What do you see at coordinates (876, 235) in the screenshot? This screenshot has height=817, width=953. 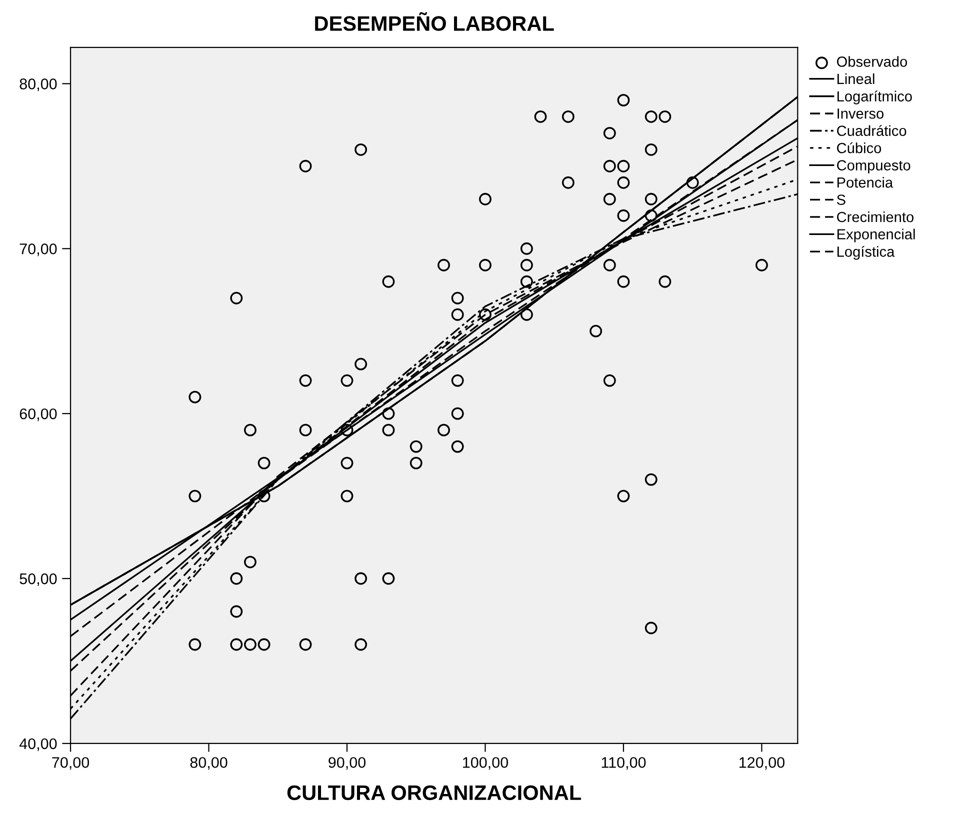 I see `legend-label: Exponencial` at bounding box center [876, 235].